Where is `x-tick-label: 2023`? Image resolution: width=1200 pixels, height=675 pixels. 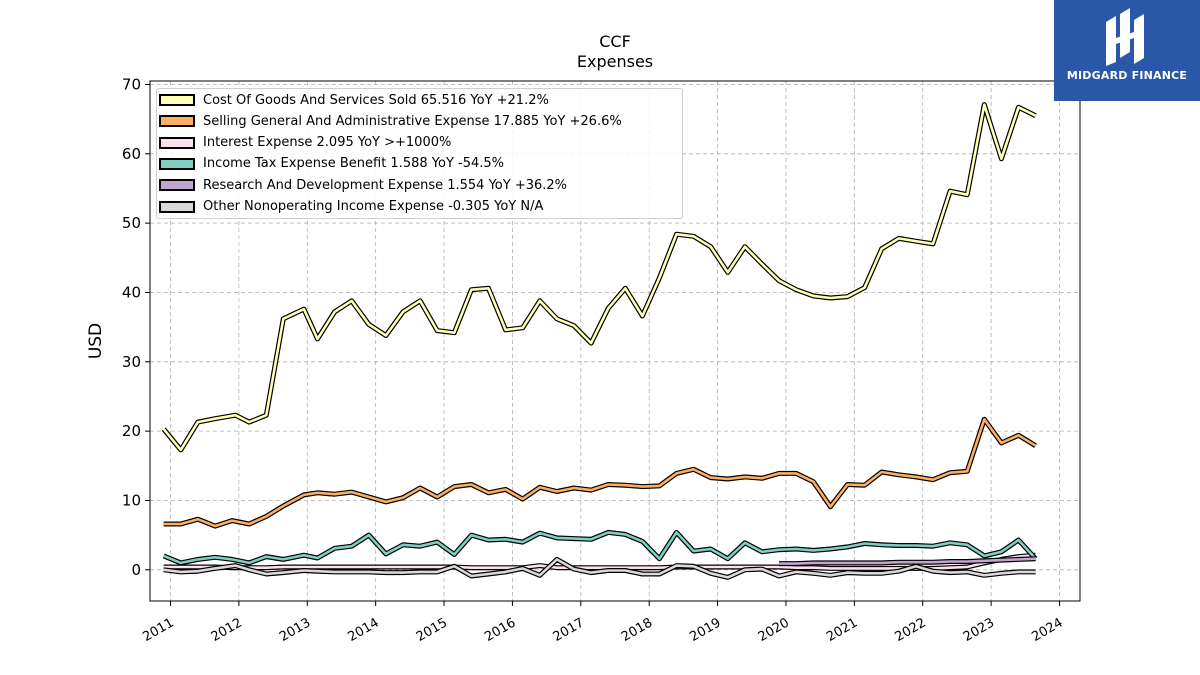 x-tick-label: 2023 is located at coordinates (979, 630).